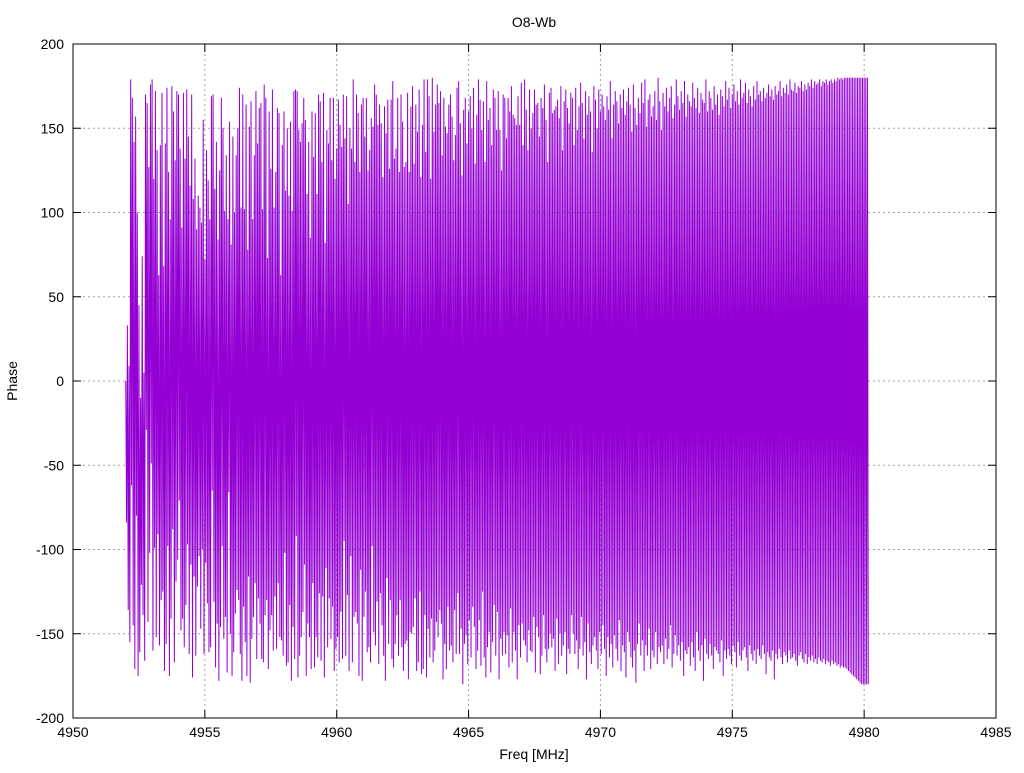  I want to click on x-tick-label: 4985, so click(995, 732).